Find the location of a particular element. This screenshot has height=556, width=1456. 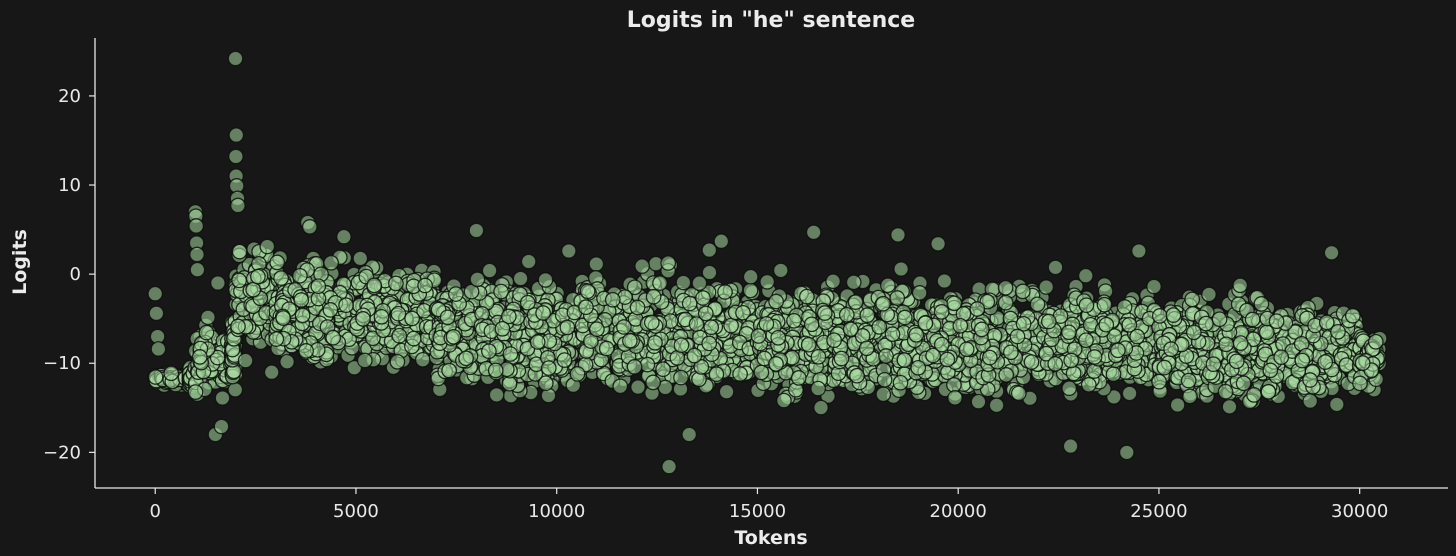

y-tick-label: 20 is located at coordinates (69, 96).